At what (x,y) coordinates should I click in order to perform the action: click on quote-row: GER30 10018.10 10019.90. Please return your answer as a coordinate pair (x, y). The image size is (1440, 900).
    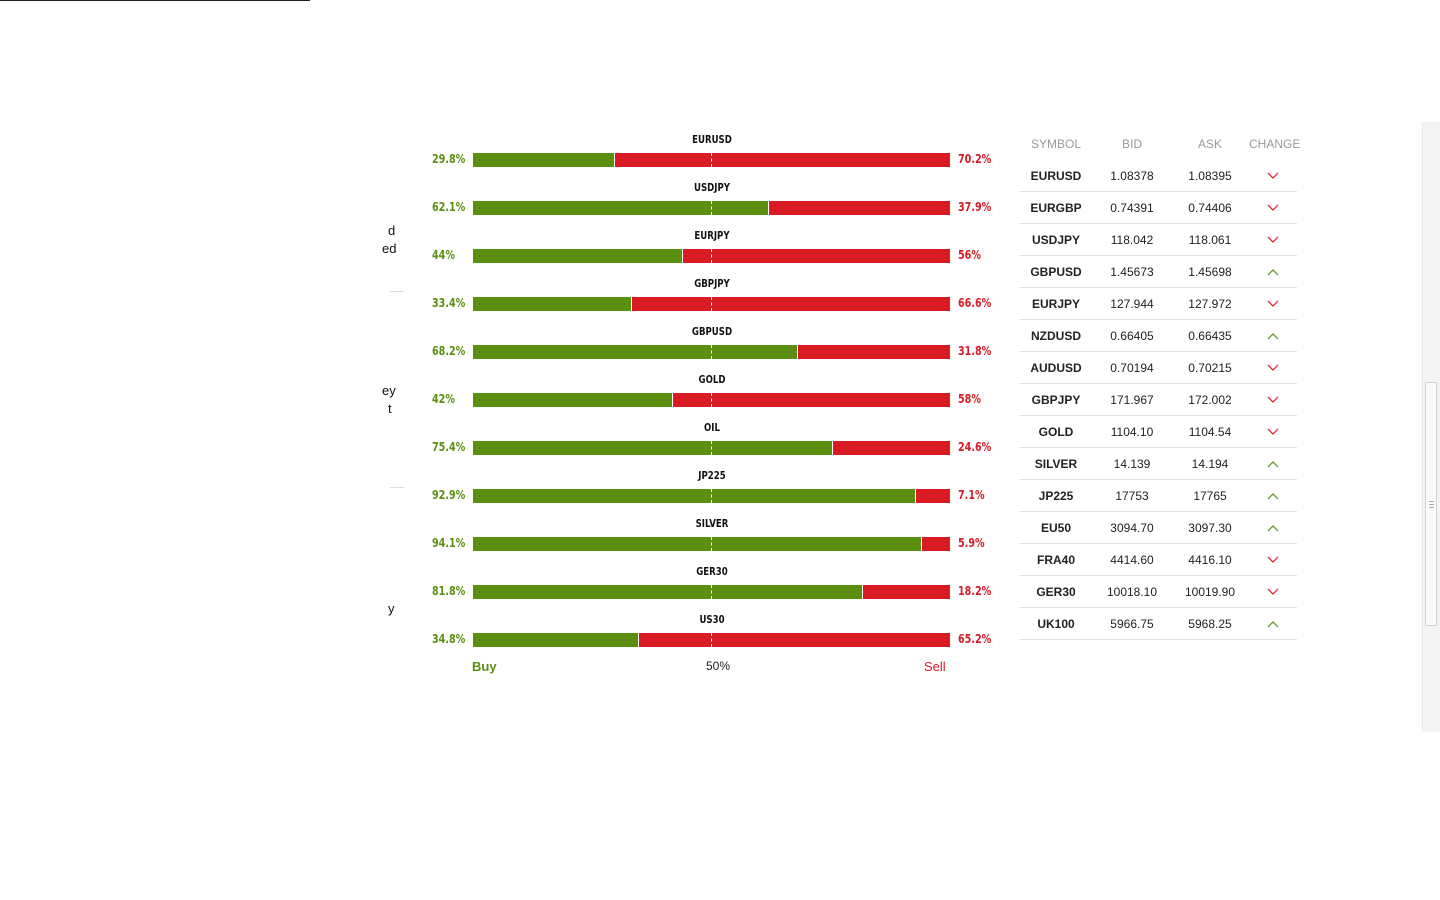
    Looking at the image, I should click on (1158, 592).